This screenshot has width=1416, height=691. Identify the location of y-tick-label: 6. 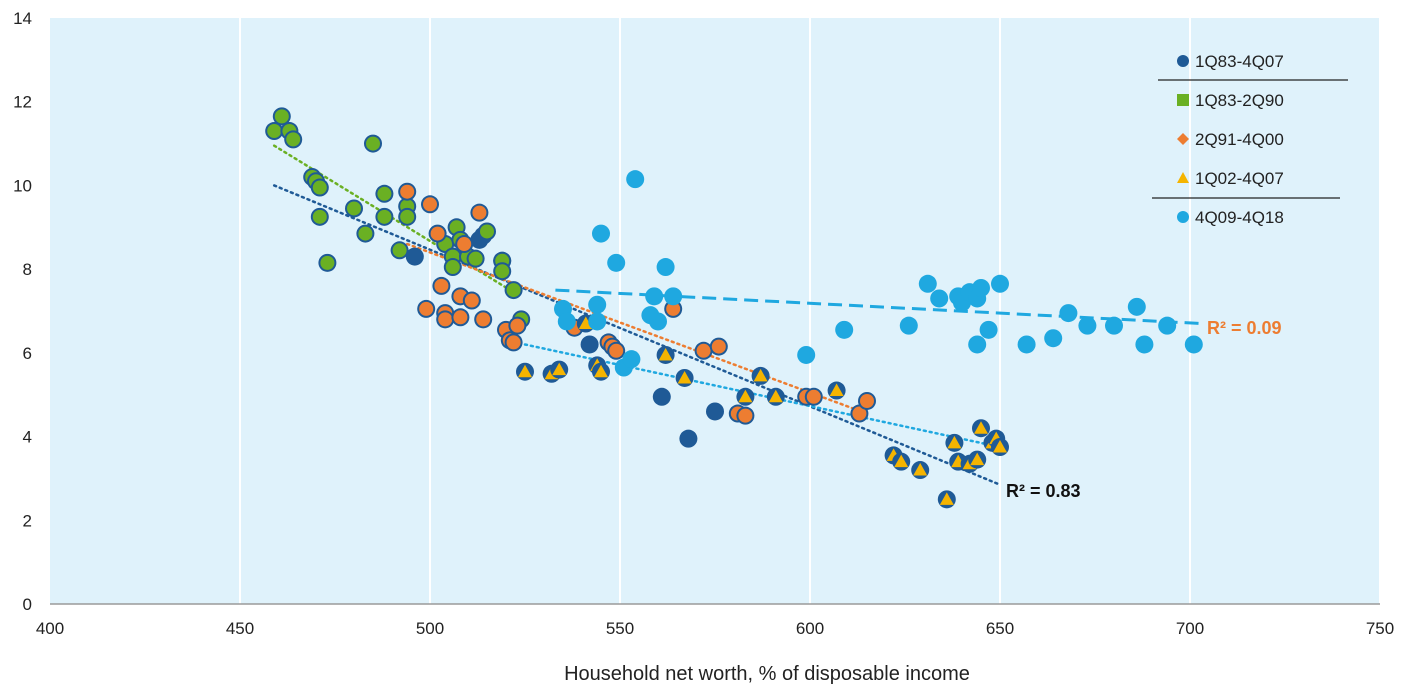
(27, 353).